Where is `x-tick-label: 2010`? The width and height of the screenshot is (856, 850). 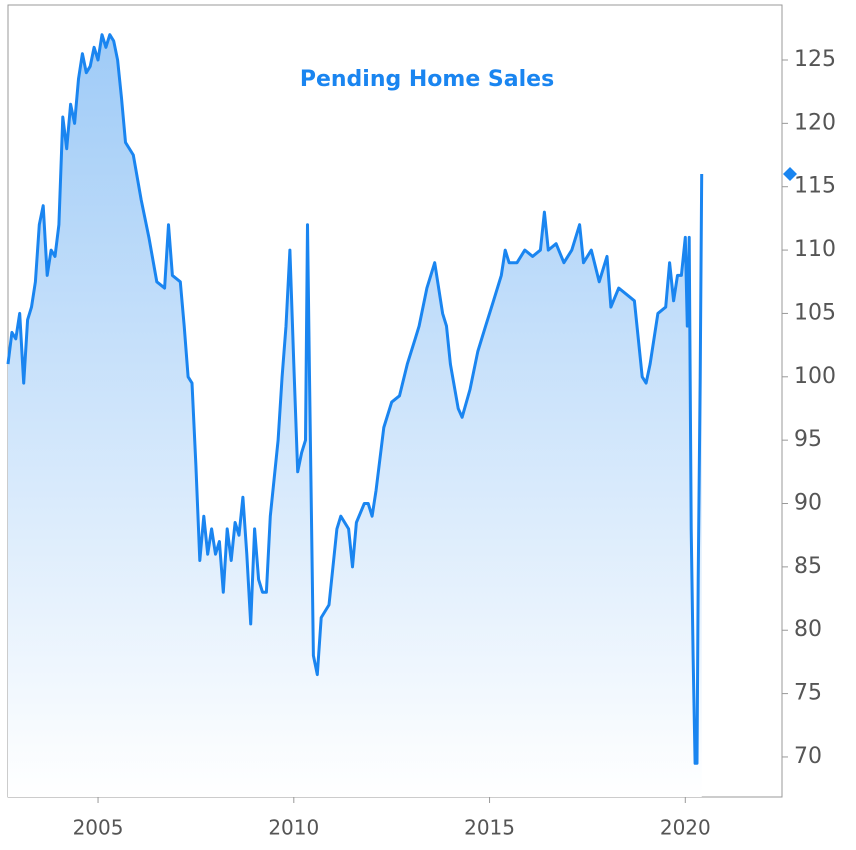
x-tick-label: 2010 is located at coordinates (293, 828).